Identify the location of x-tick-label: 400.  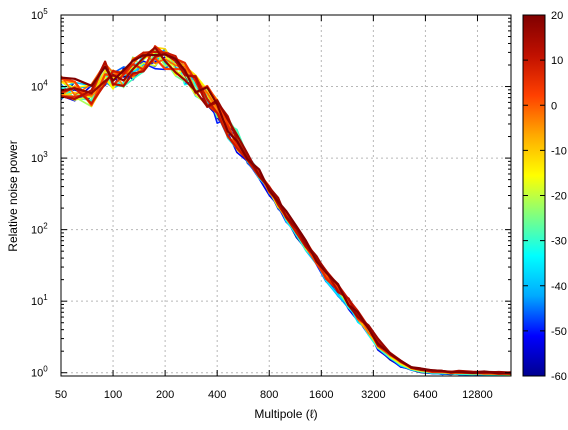
(217, 395).